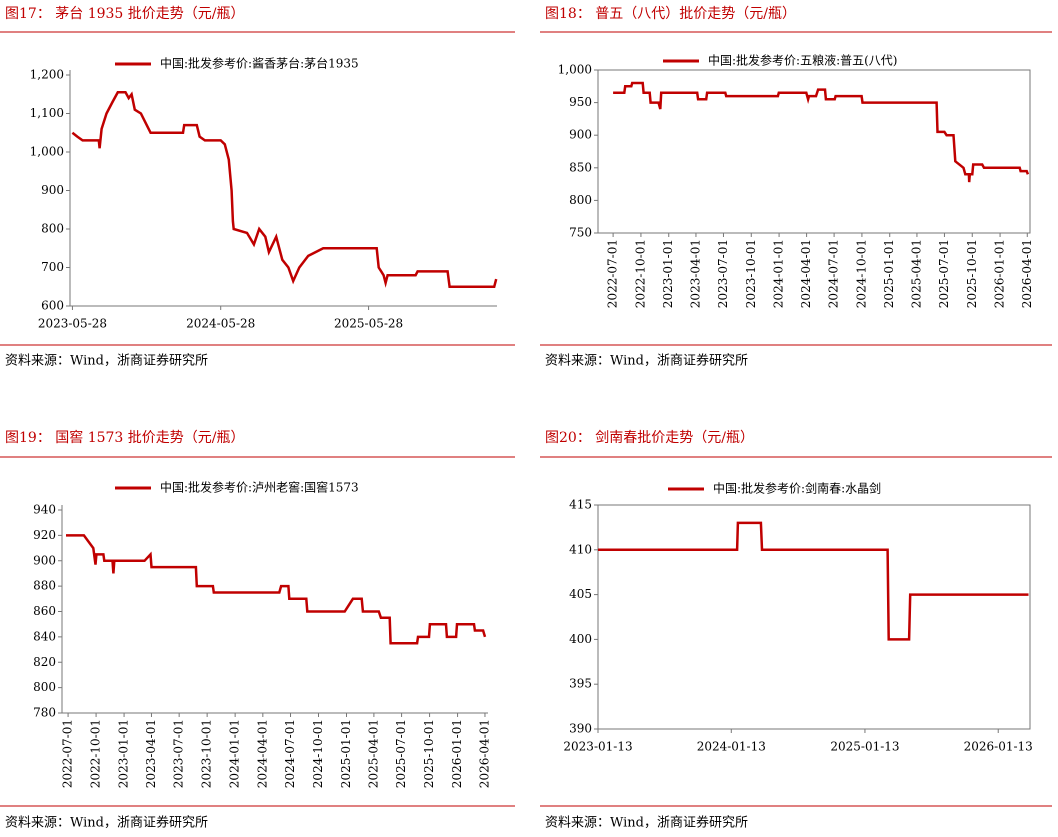  Describe the element at coordinates (580, 684) in the screenshot. I see `y-tick-label: 395` at that location.